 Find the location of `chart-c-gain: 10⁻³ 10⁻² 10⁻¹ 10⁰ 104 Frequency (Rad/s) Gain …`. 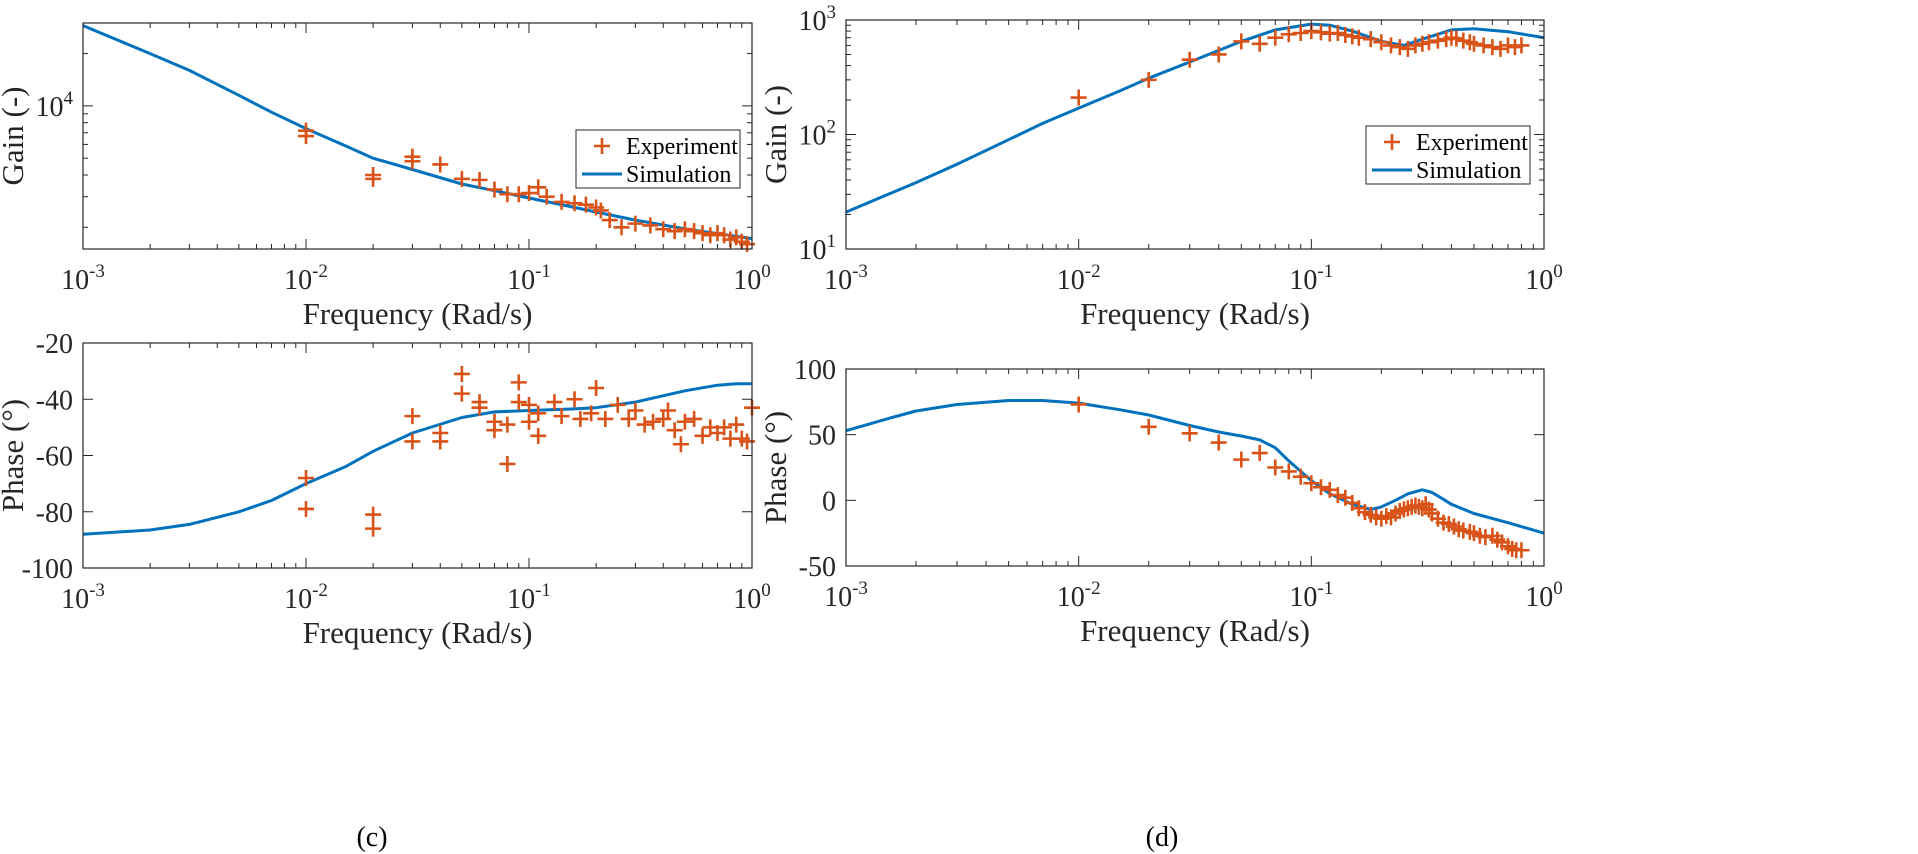

chart-c-gain: 10⁻³ 10⁻² 10⁻¹ 10⁰ 104 Frequency (Rad/s) Gain … is located at coordinates (385, 176).